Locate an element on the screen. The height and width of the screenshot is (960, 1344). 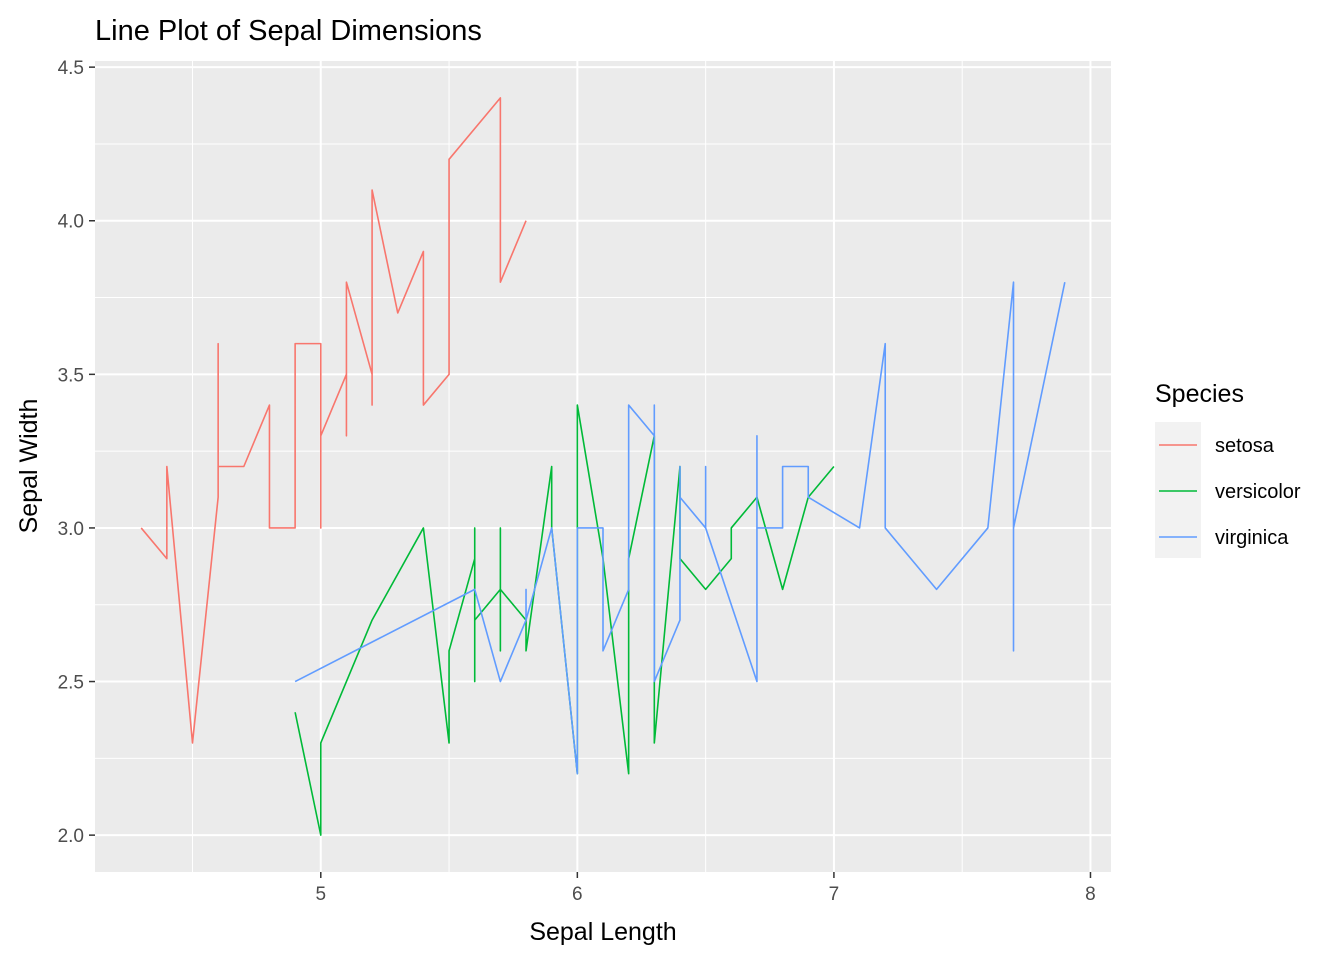
y-tick-label: 2.0 is located at coordinates (71, 836).